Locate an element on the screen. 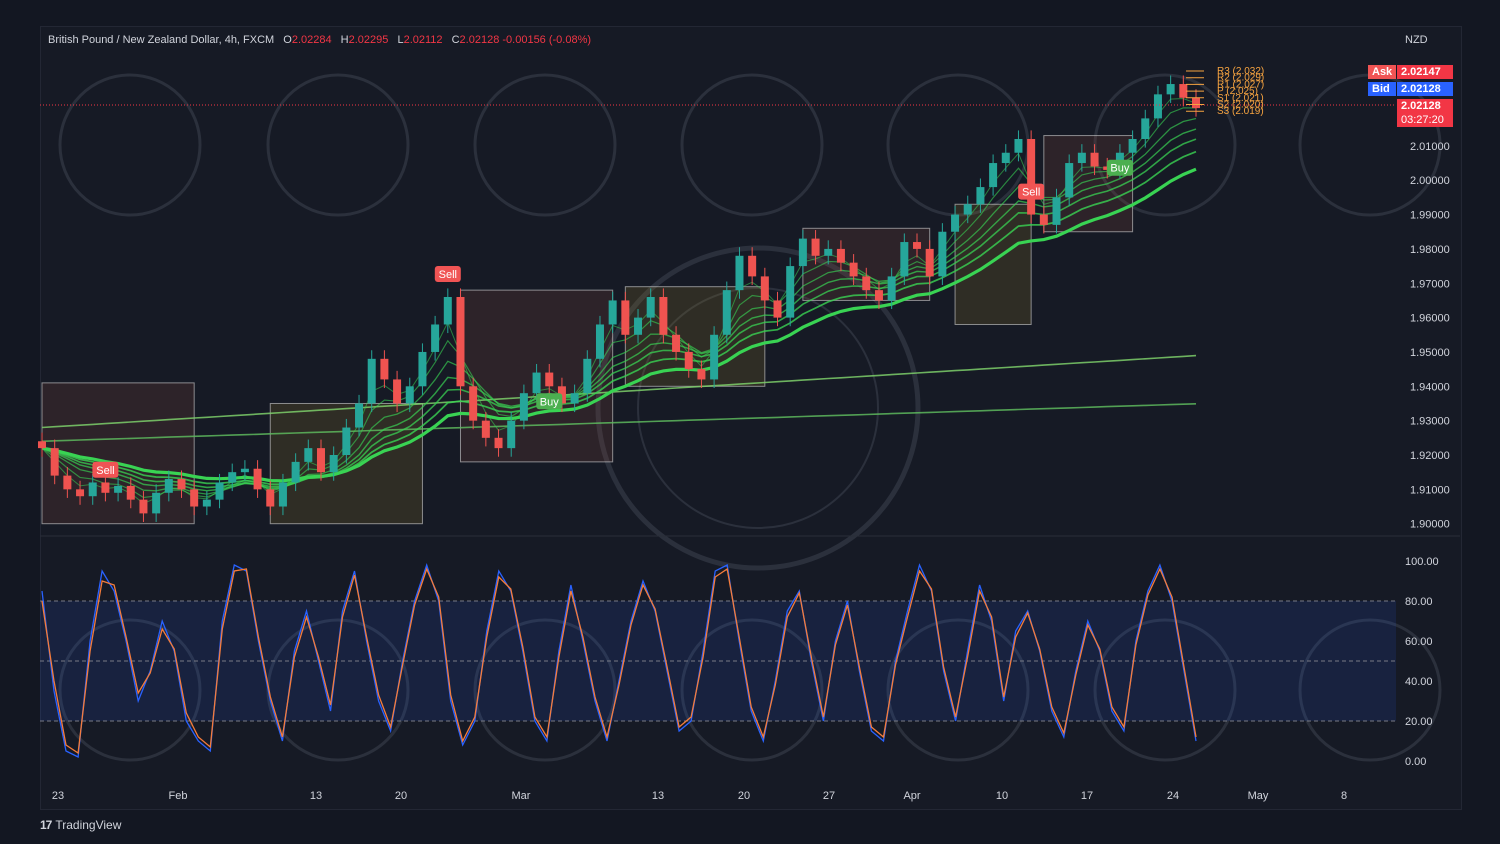 This screenshot has width=1500, height=844. stoch-axis-tick: 40.00 is located at coordinates (1419, 682).